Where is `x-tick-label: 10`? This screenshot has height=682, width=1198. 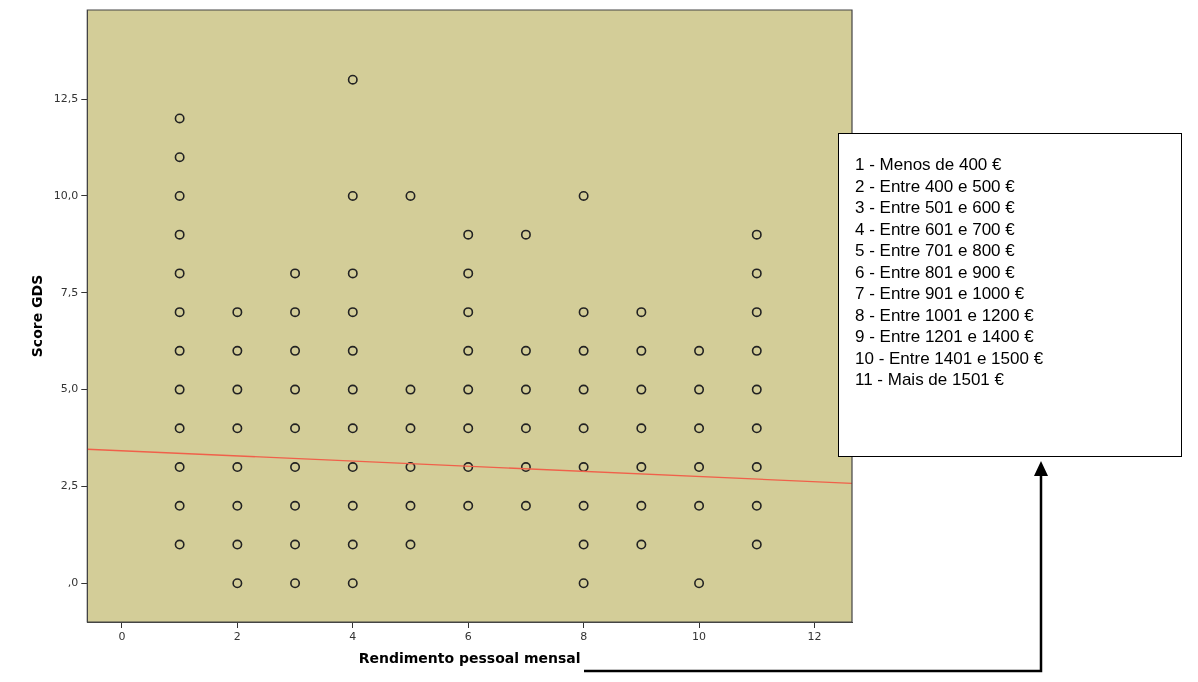 x-tick-label: 10 is located at coordinates (699, 637).